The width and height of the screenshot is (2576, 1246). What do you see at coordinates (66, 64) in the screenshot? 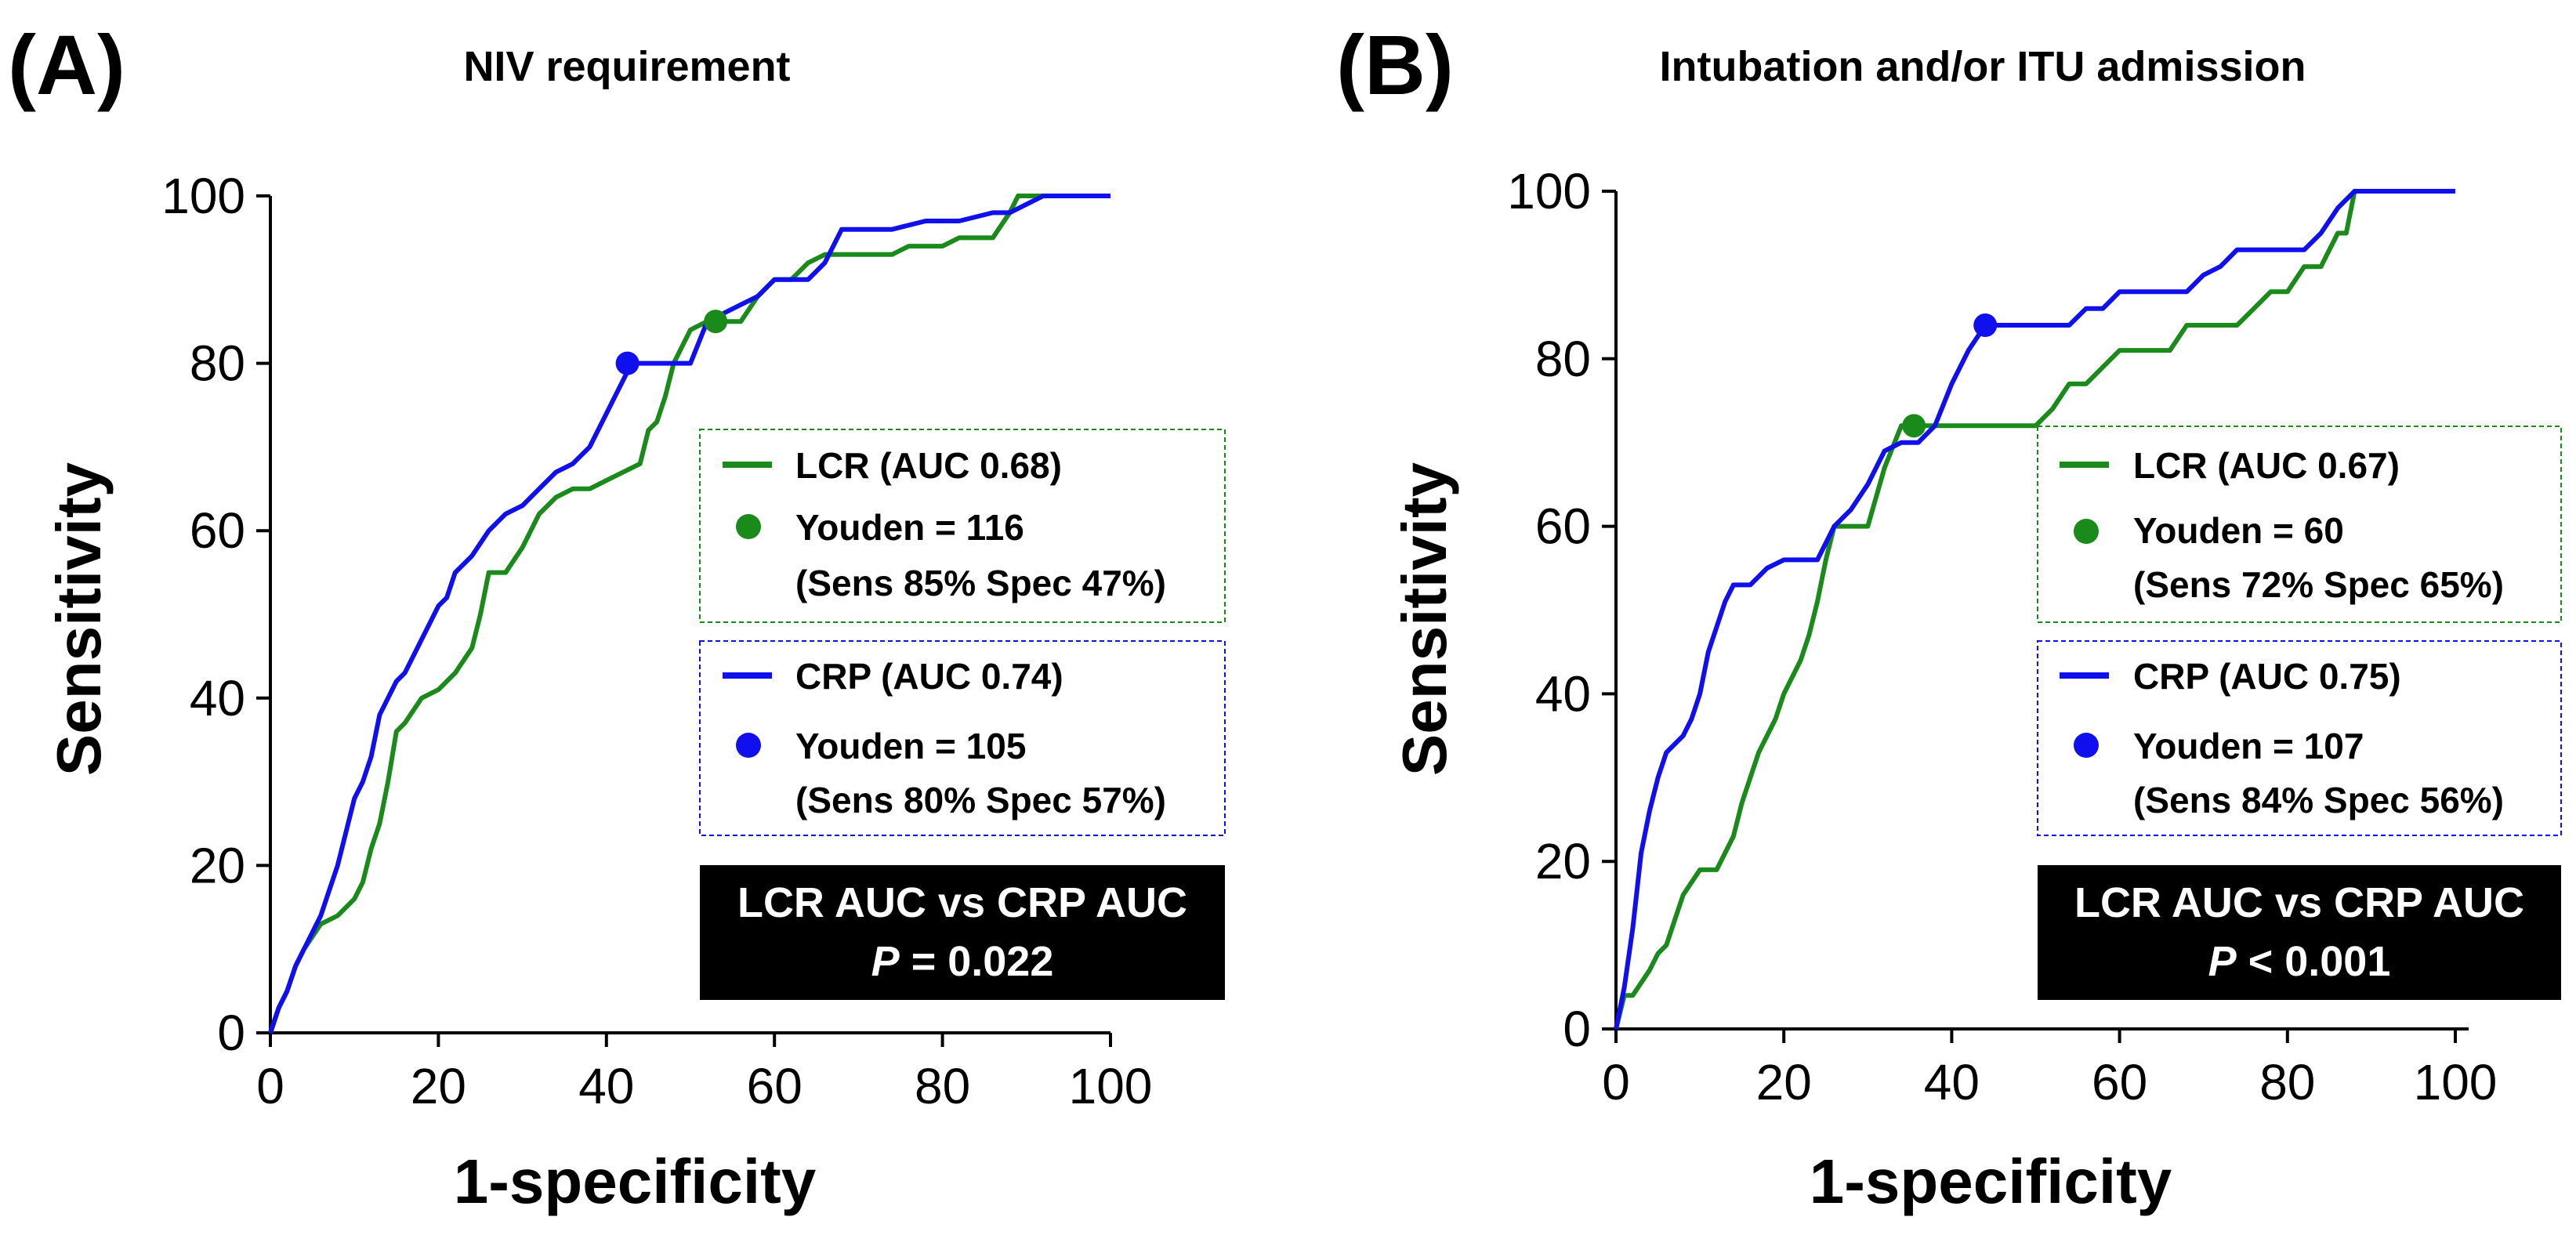
I see `panel-label-a: (A)` at bounding box center [66, 64].